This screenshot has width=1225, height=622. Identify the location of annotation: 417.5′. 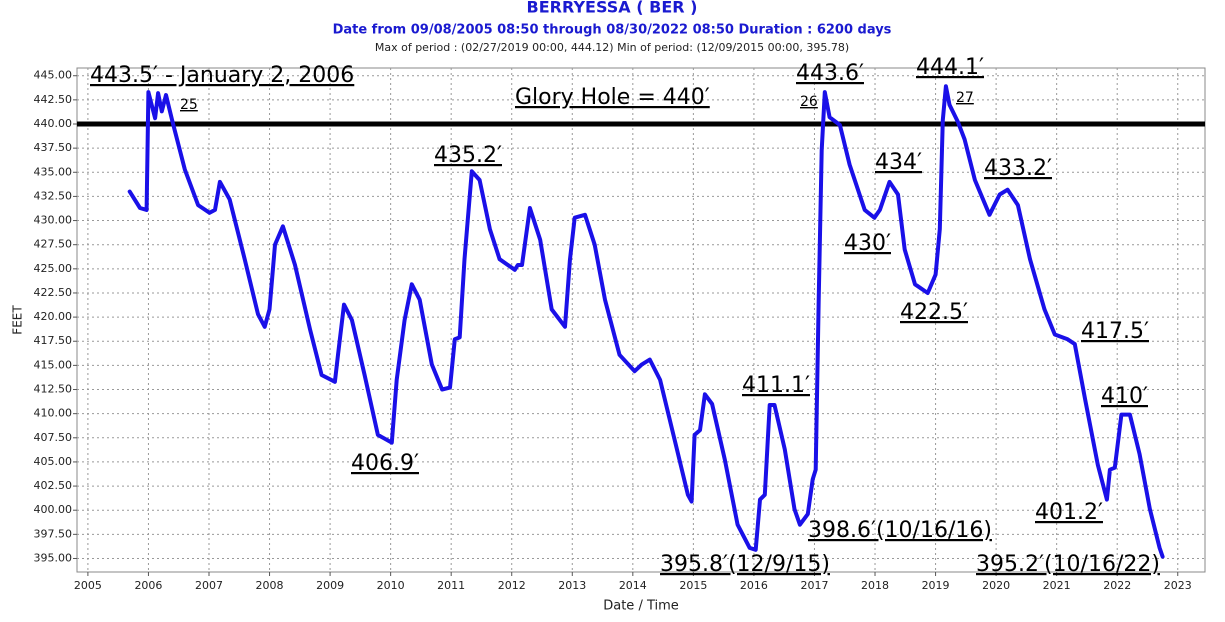
(1115, 331).